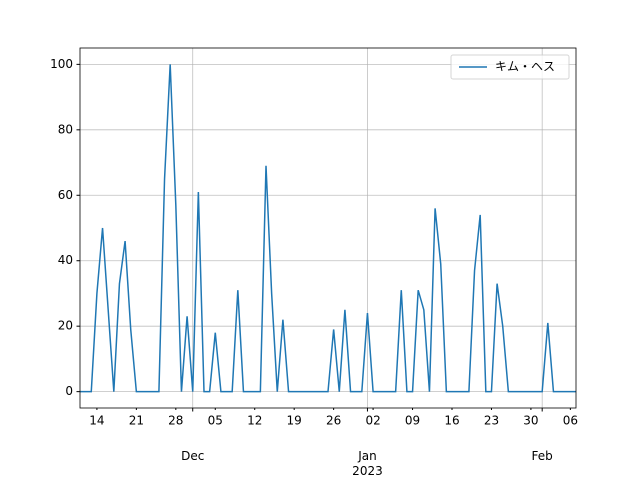 The height and width of the screenshot is (480, 640). What do you see at coordinates (451, 421) in the screenshot?
I see `x-tick-label: 16` at bounding box center [451, 421].